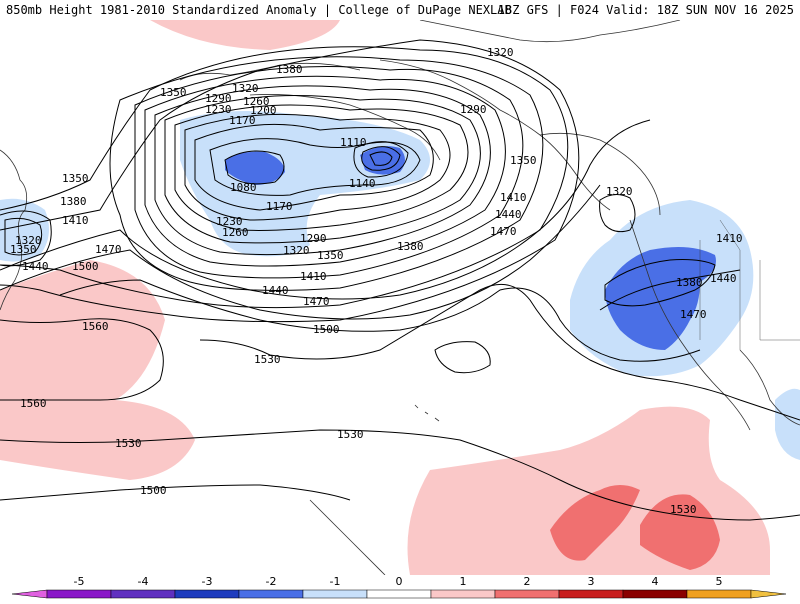  What do you see at coordinates (245, 35) in the screenshot?
I see `pos-anomaly-top` at bounding box center [245, 35].